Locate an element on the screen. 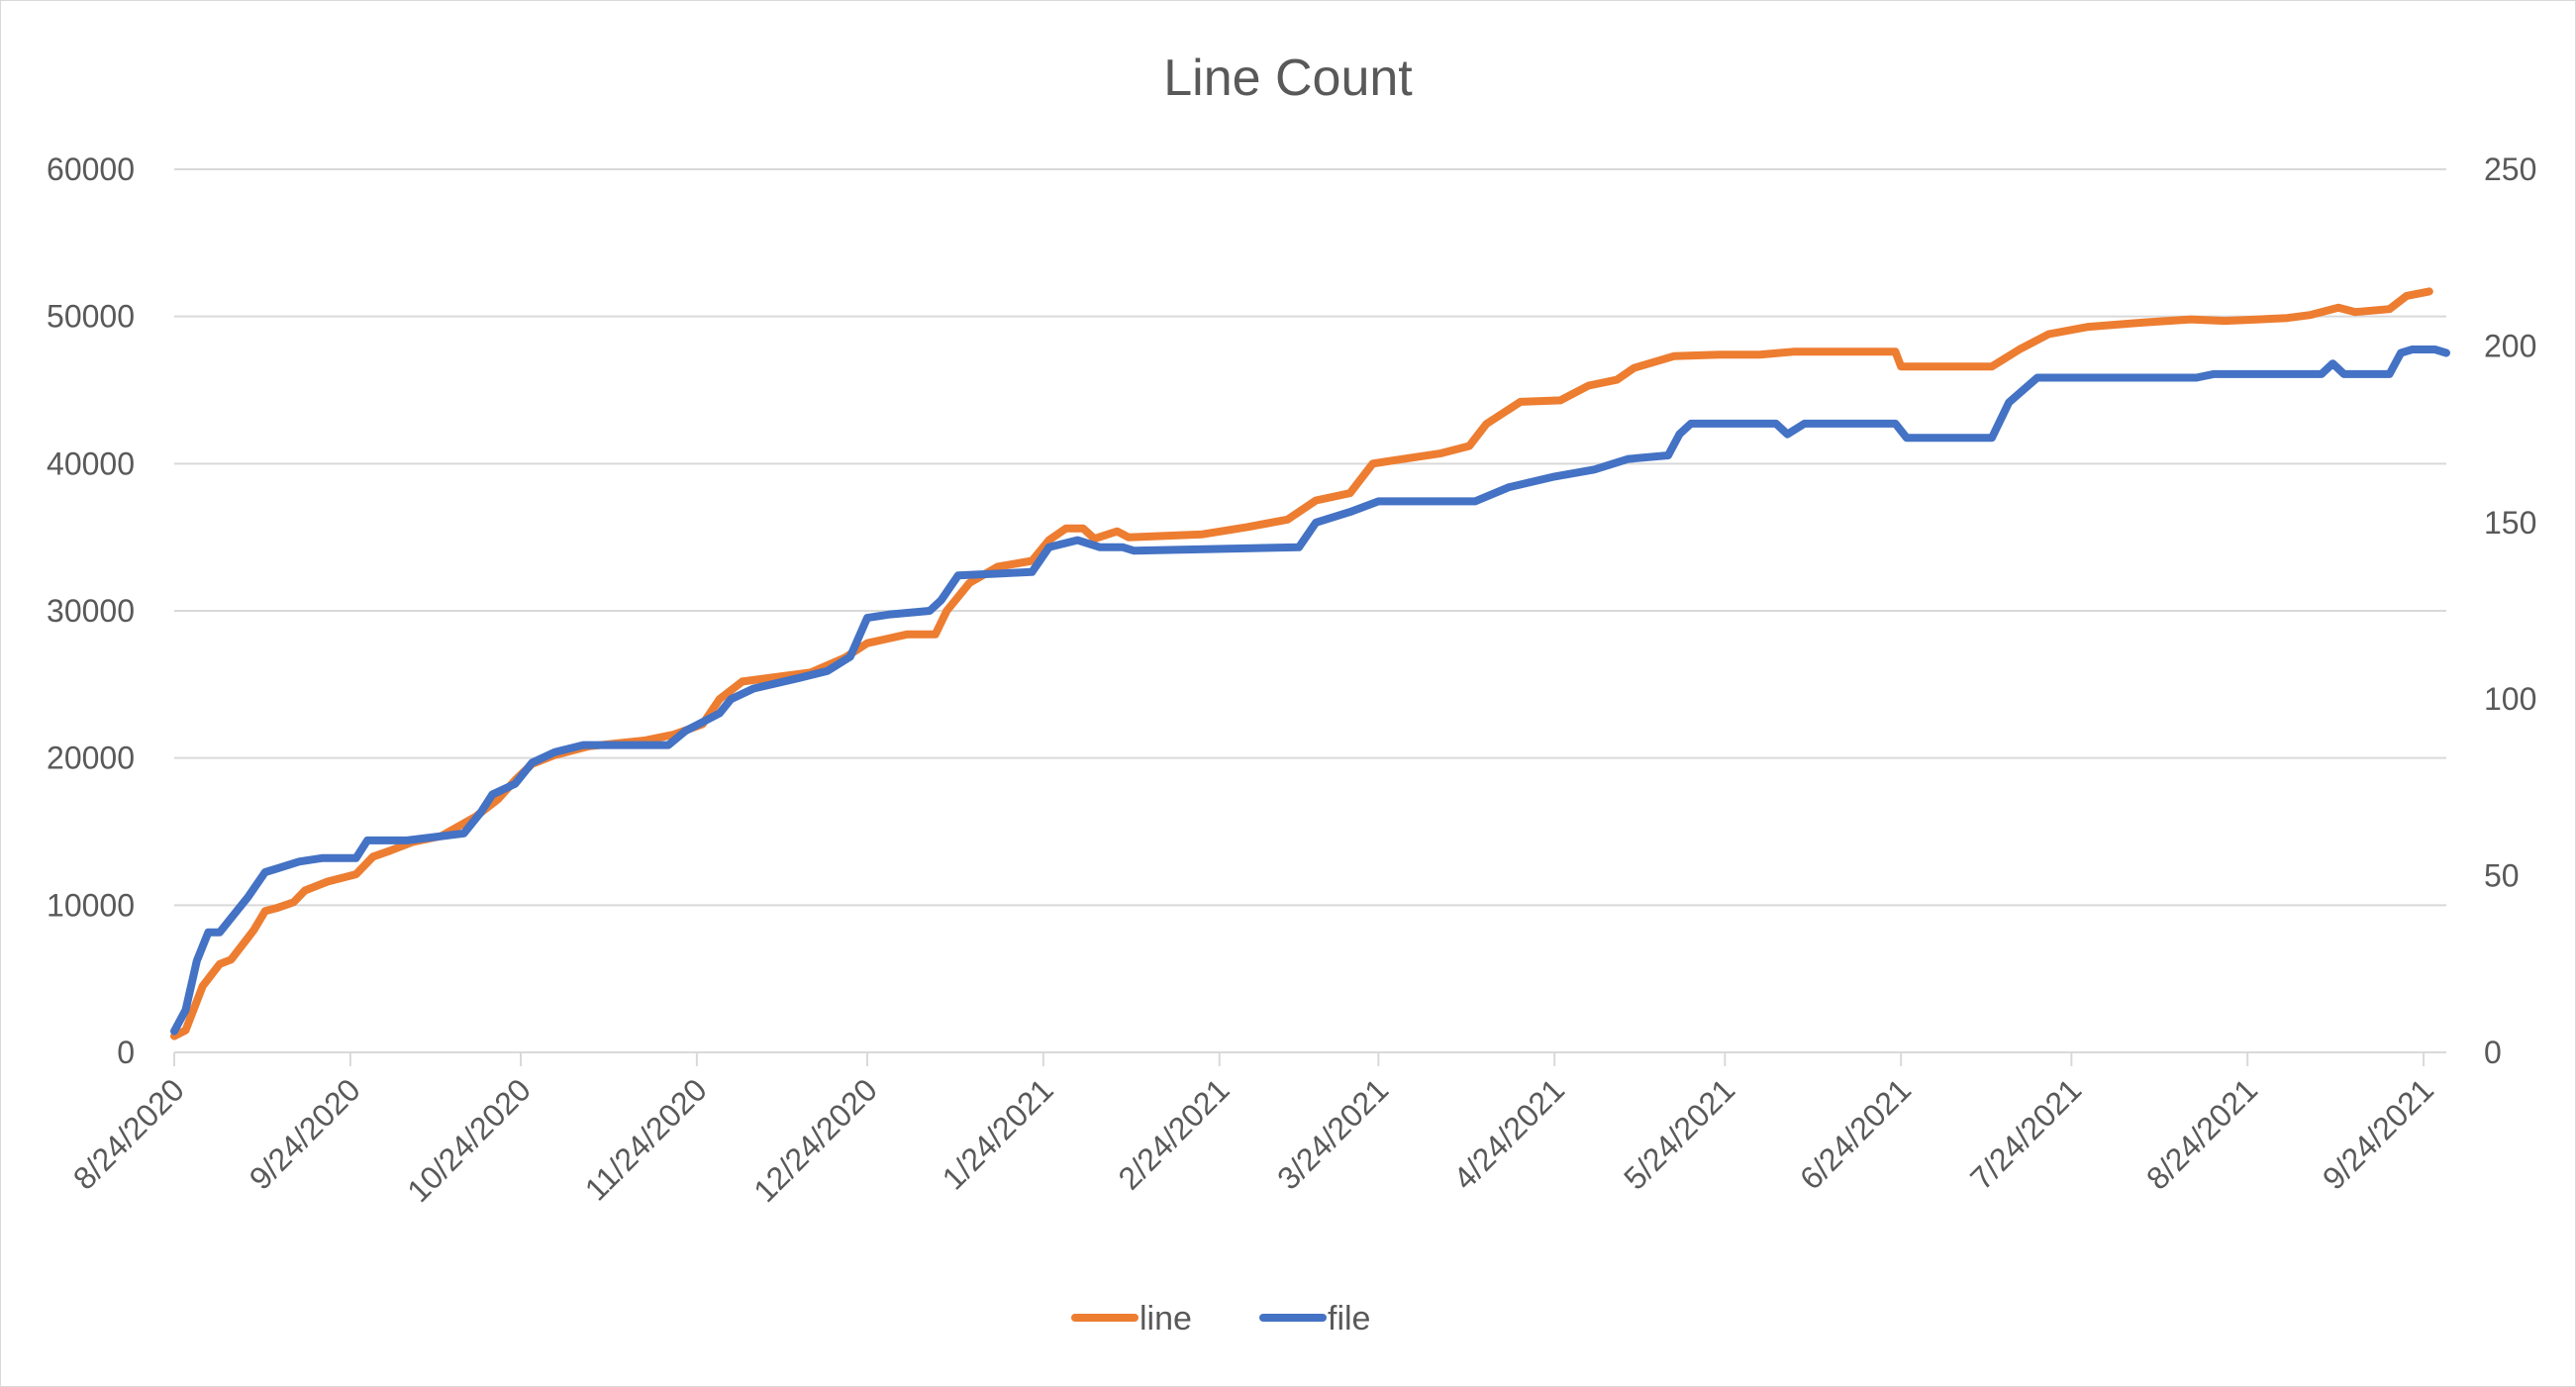 This screenshot has width=2576, height=1387. x-tick-label-9: 5/24/2021 is located at coordinates (1679, 1134).